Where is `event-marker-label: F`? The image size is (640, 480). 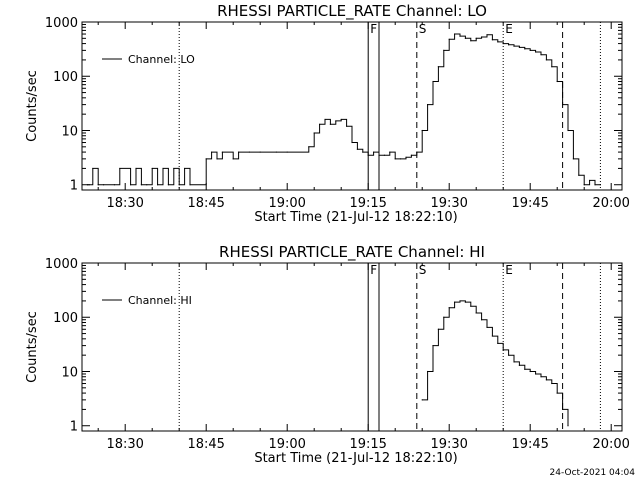 event-marker-label: F is located at coordinates (373, 270).